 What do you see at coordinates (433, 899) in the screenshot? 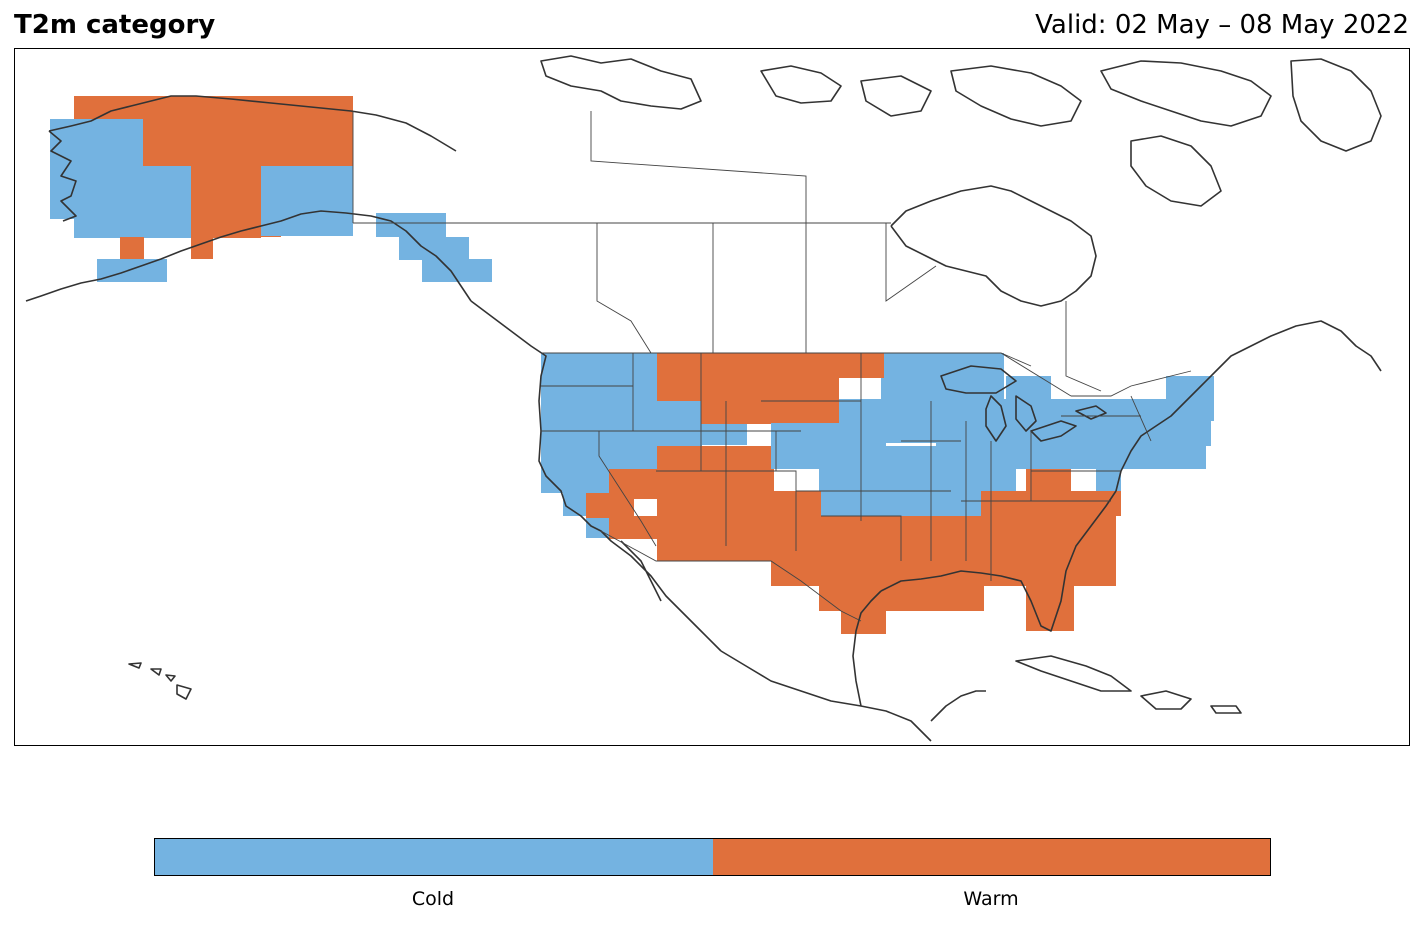
I see `colorbar-label-cold: Cold` at bounding box center [433, 899].